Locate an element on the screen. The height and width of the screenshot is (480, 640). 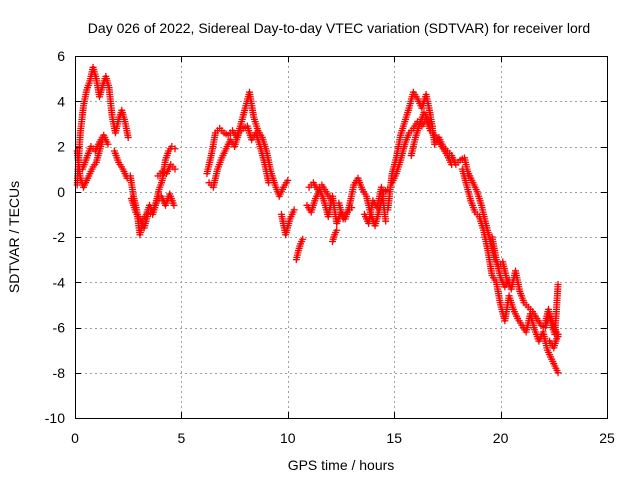
y-tick-label: -10 is located at coordinates (55, 418).